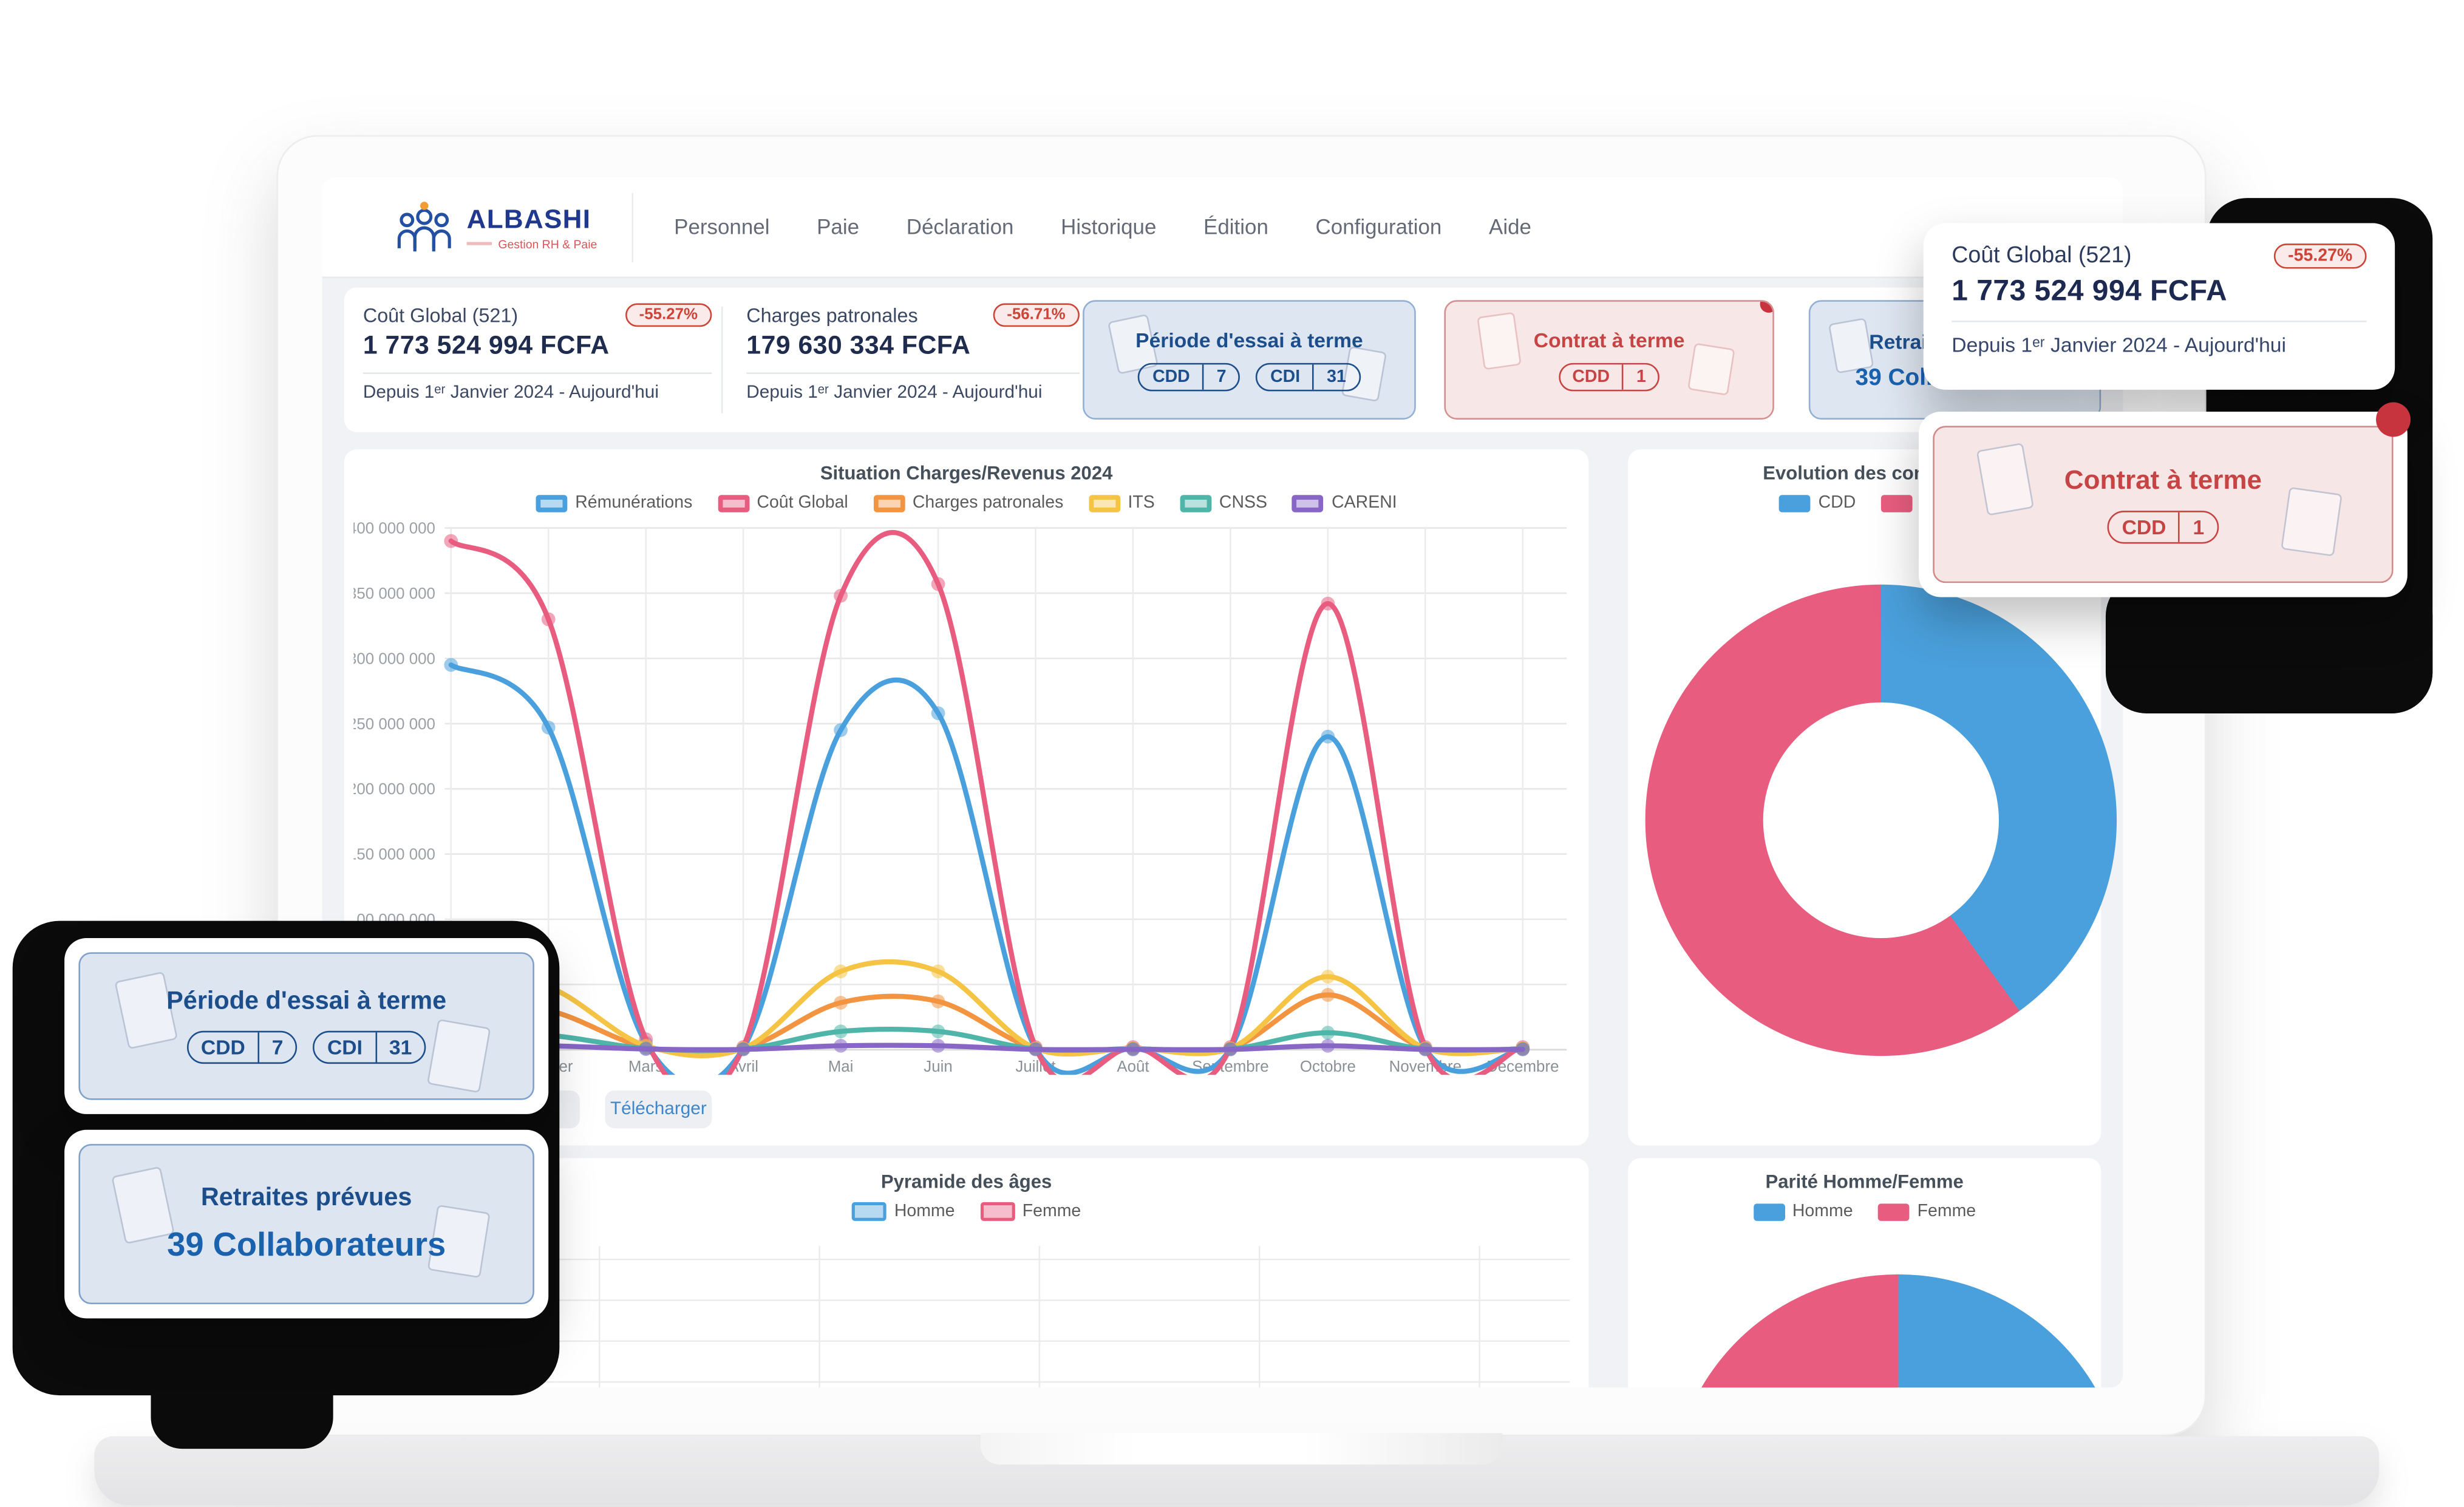 This screenshot has width=2464, height=1507. What do you see at coordinates (1379, 227) in the screenshot?
I see `nav-item-configuration: Configuration` at bounding box center [1379, 227].